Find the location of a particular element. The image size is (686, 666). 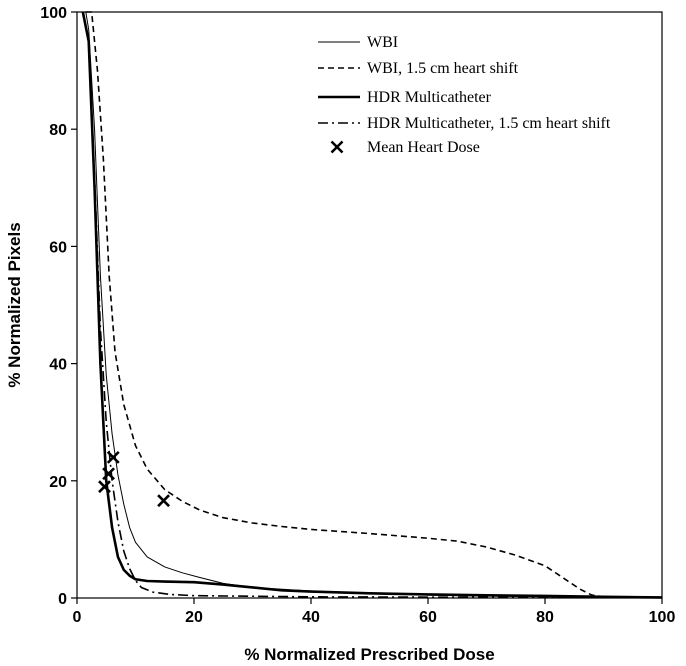

y-tick-label: 0 is located at coordinates (62, 599).